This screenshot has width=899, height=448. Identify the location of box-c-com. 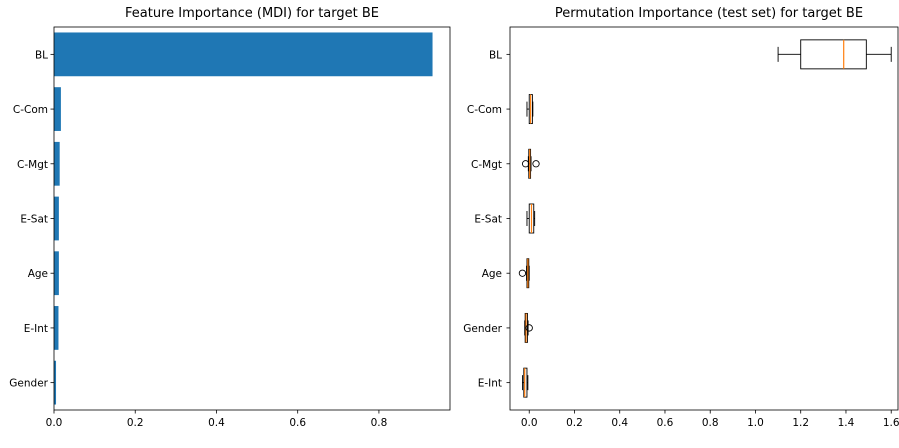
(530, 109).